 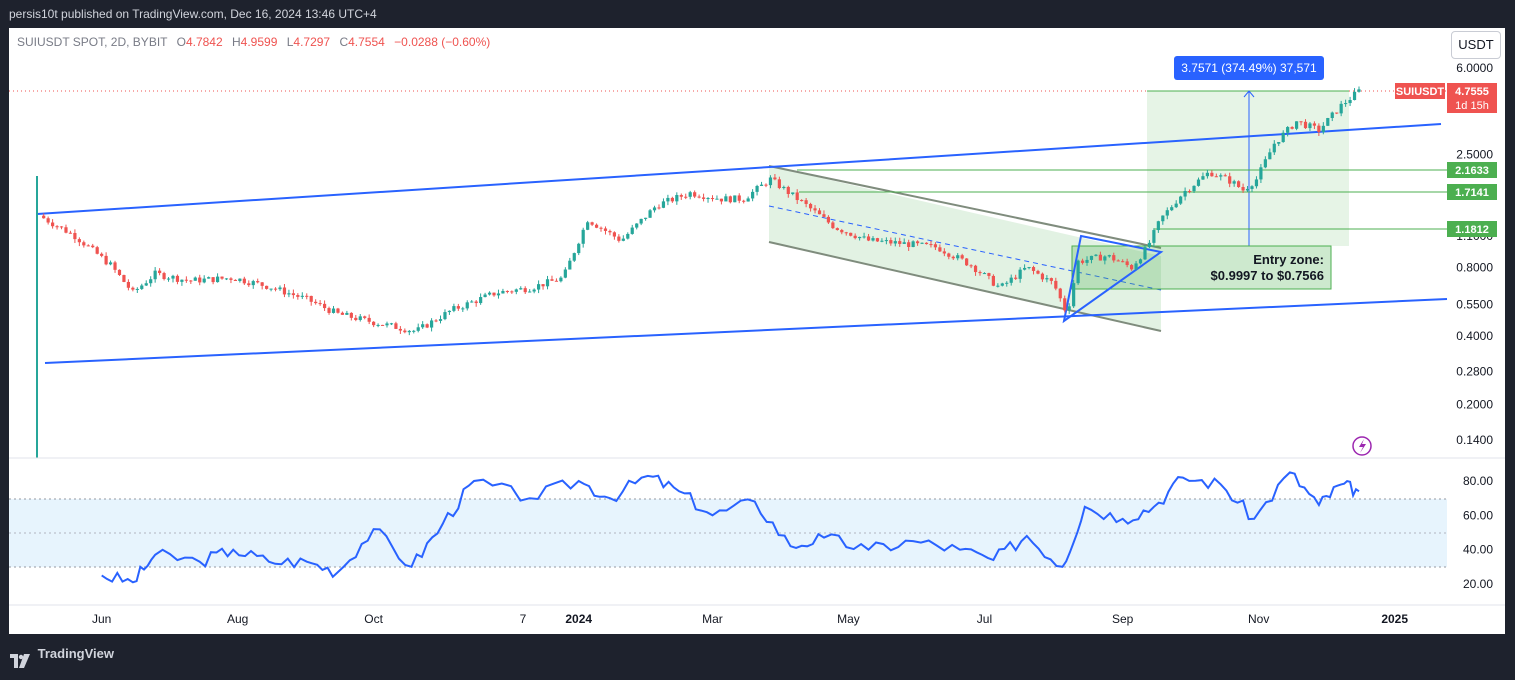 I want to click on time-tick-0: Jun, so click(x=101, y=619).